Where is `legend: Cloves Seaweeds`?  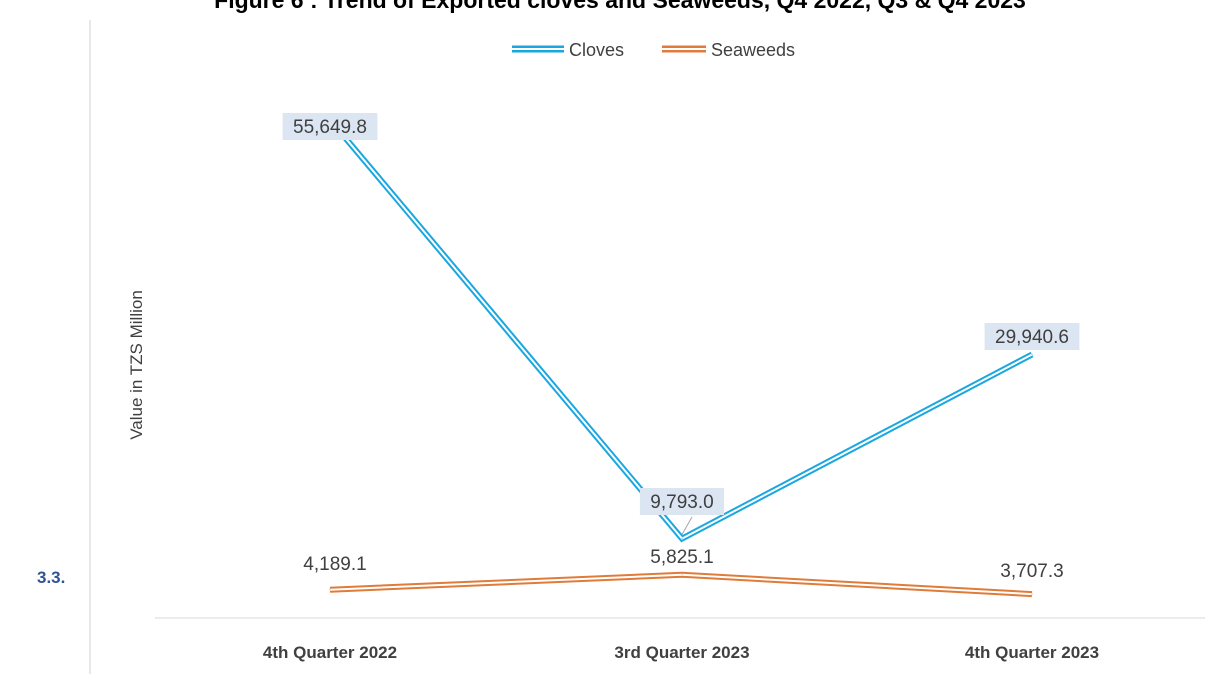
legend: Cloves Seaweeds is located at coordinates (653, 50).